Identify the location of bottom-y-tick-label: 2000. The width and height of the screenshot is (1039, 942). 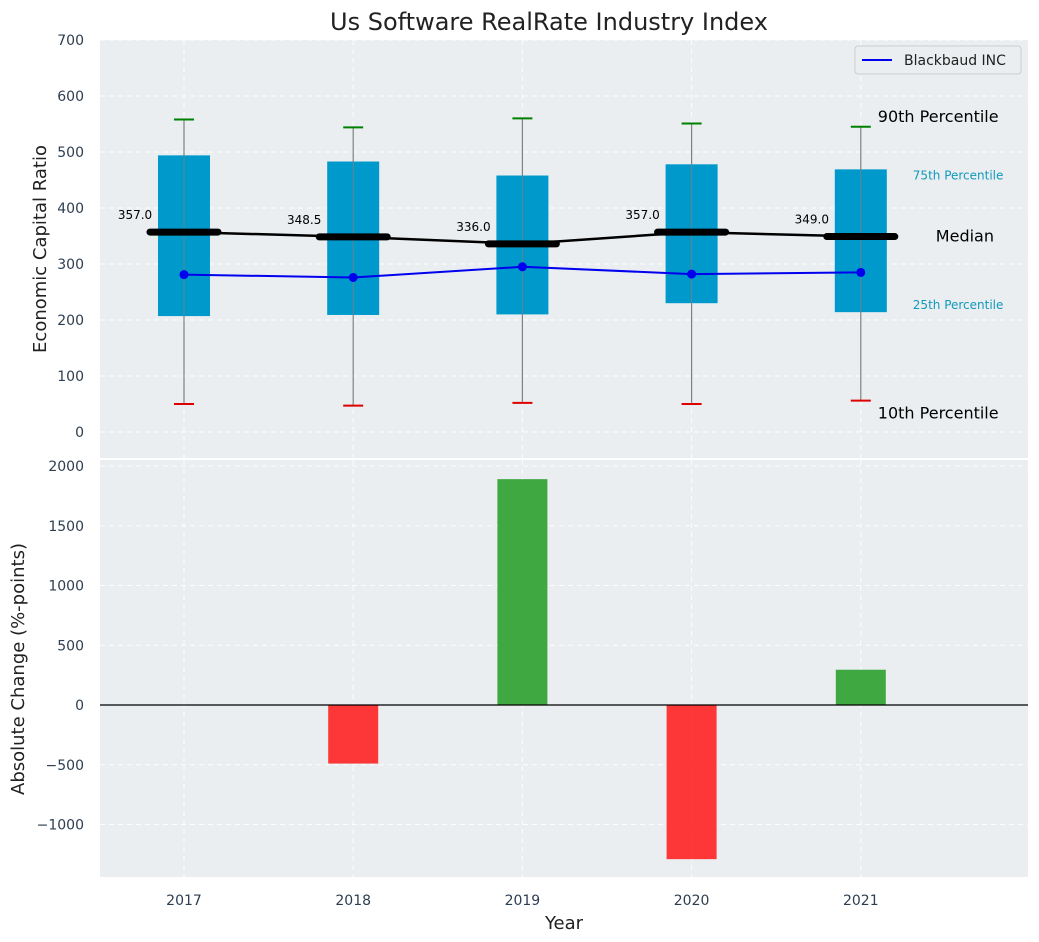
(66, 467).